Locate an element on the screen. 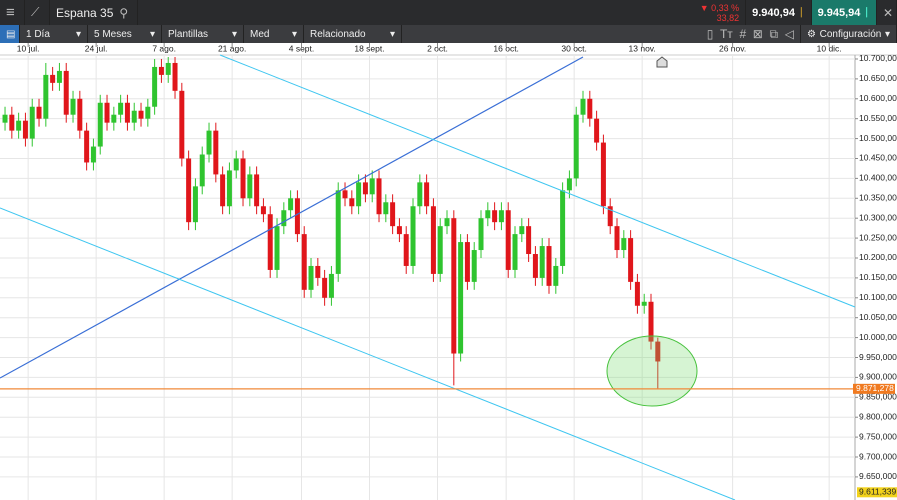 Image resolution: width=897 pixels, height=500 pixels. buy-price: 9.945,94 ᛁ is located at coordinates (844, 12).